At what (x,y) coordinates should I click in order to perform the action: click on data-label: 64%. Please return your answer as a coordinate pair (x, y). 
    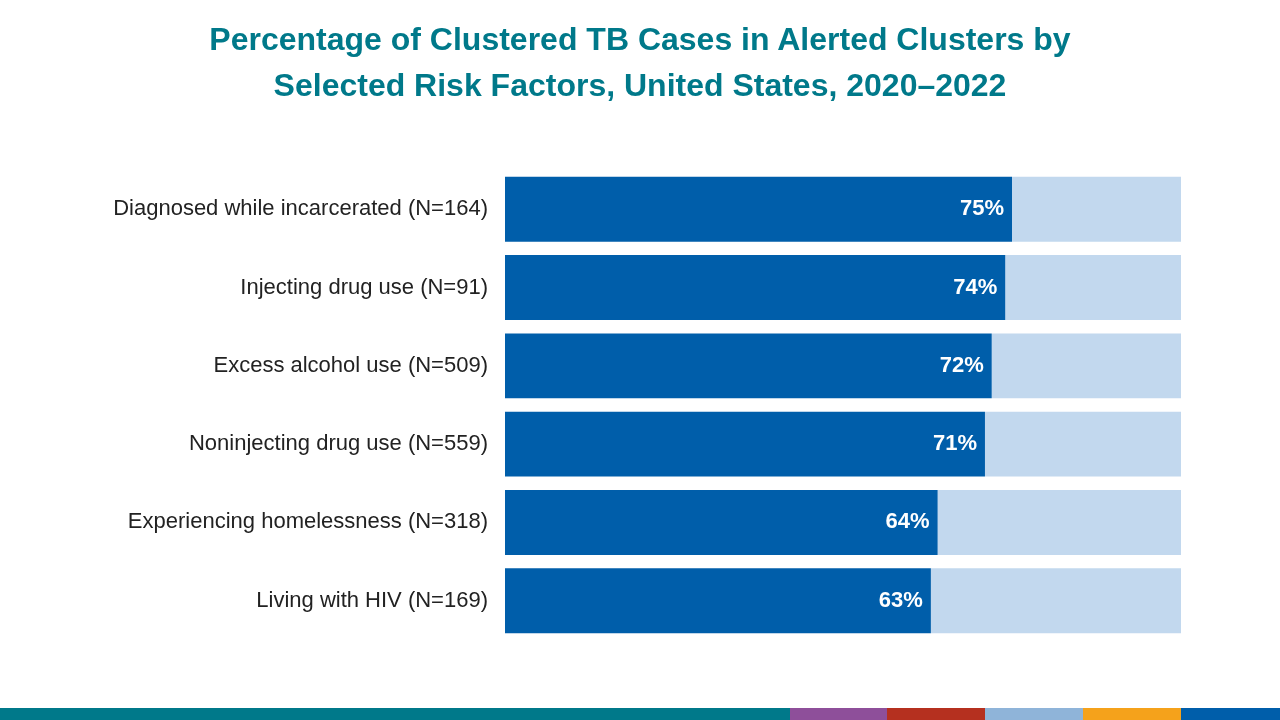
    Looking at the image, I should click on (907, 521).